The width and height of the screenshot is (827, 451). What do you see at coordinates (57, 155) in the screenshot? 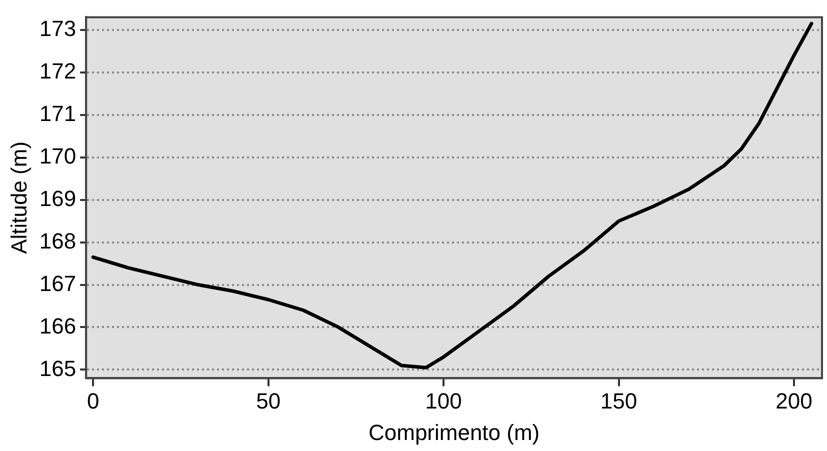
I see `y-tick-label: 170` at bounding box center [57, 155].